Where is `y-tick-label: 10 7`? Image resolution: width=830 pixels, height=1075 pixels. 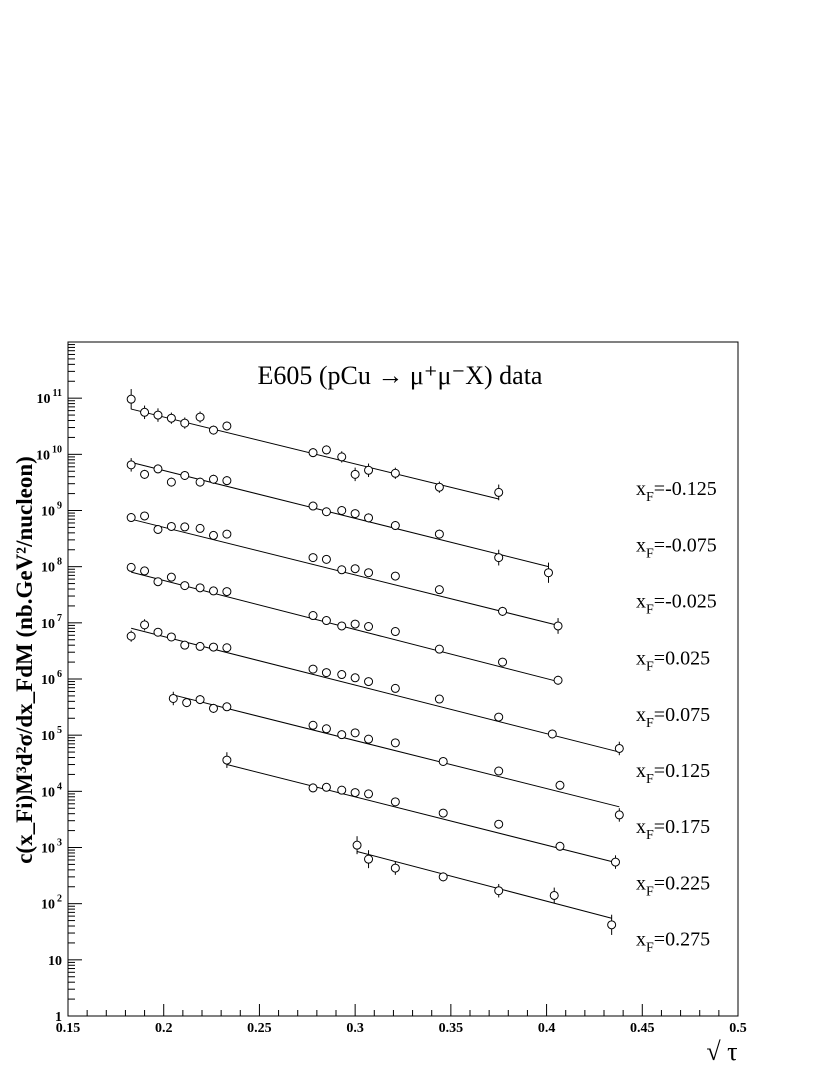
y-tick-label: 10 7 is located at coordinates (51, 622).